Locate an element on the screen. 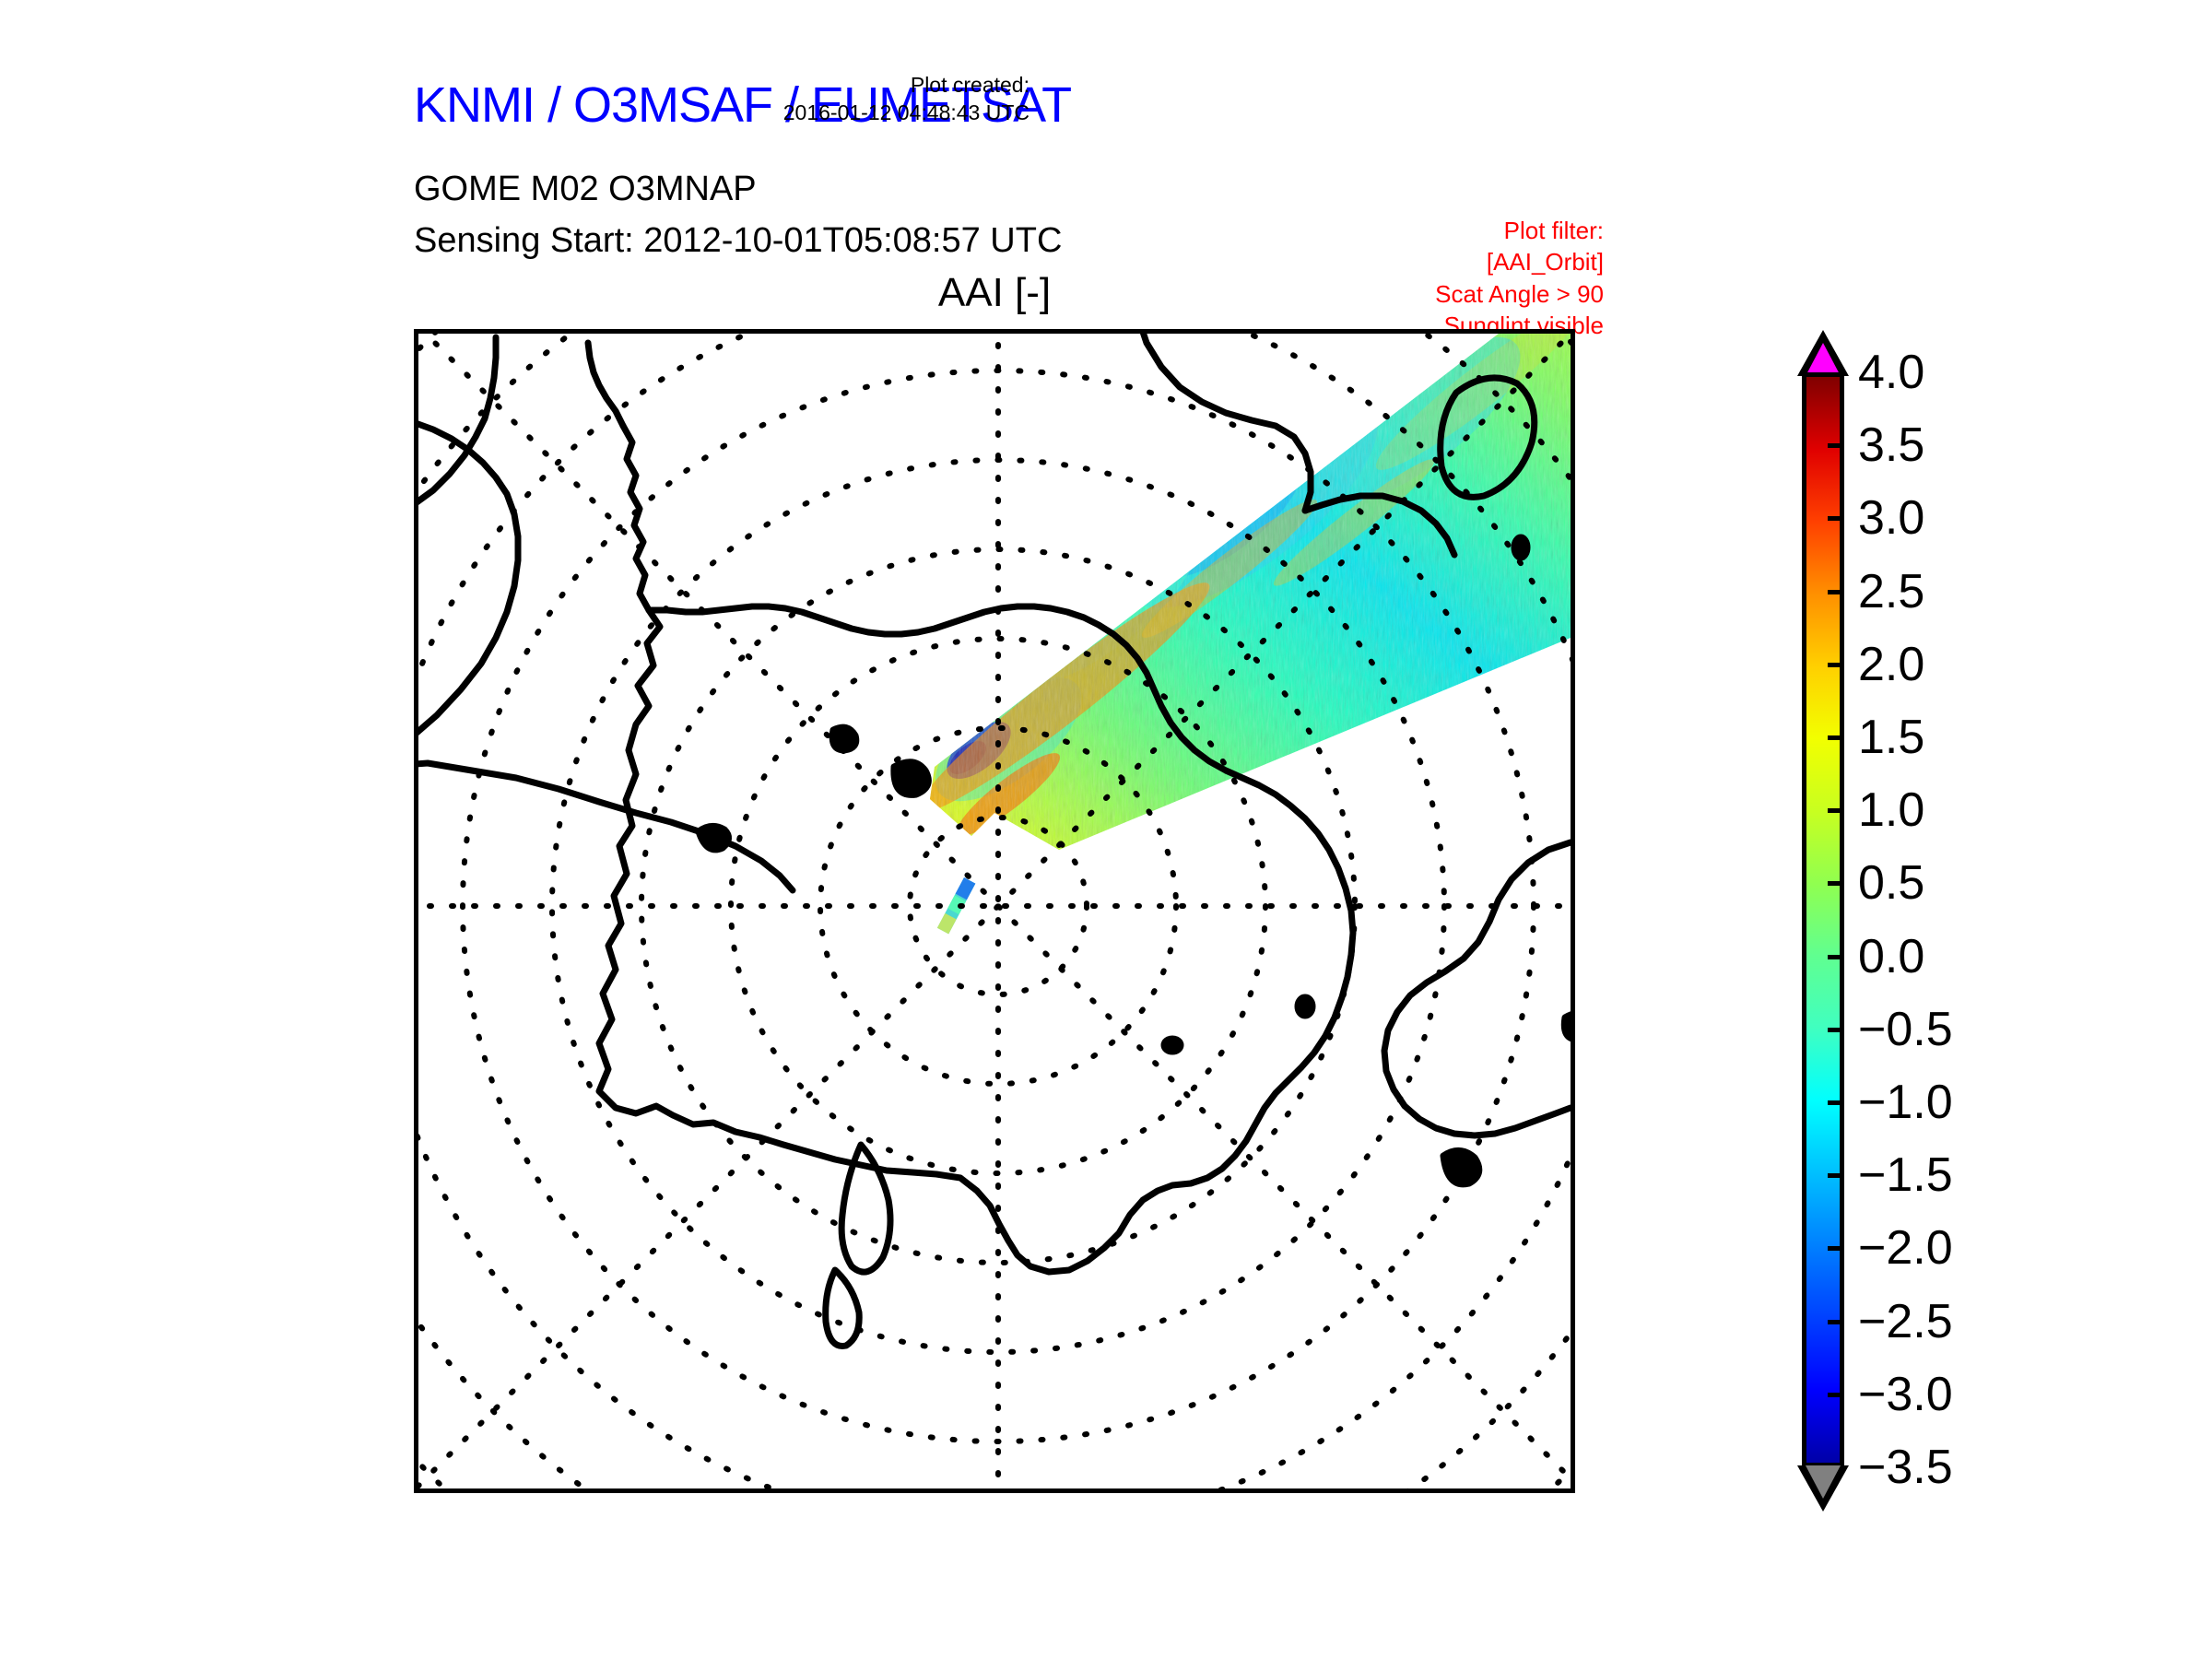  plot-created-timestamp: 2016-01-12 04:48:43 UTC is located at coordinates (906, 112).